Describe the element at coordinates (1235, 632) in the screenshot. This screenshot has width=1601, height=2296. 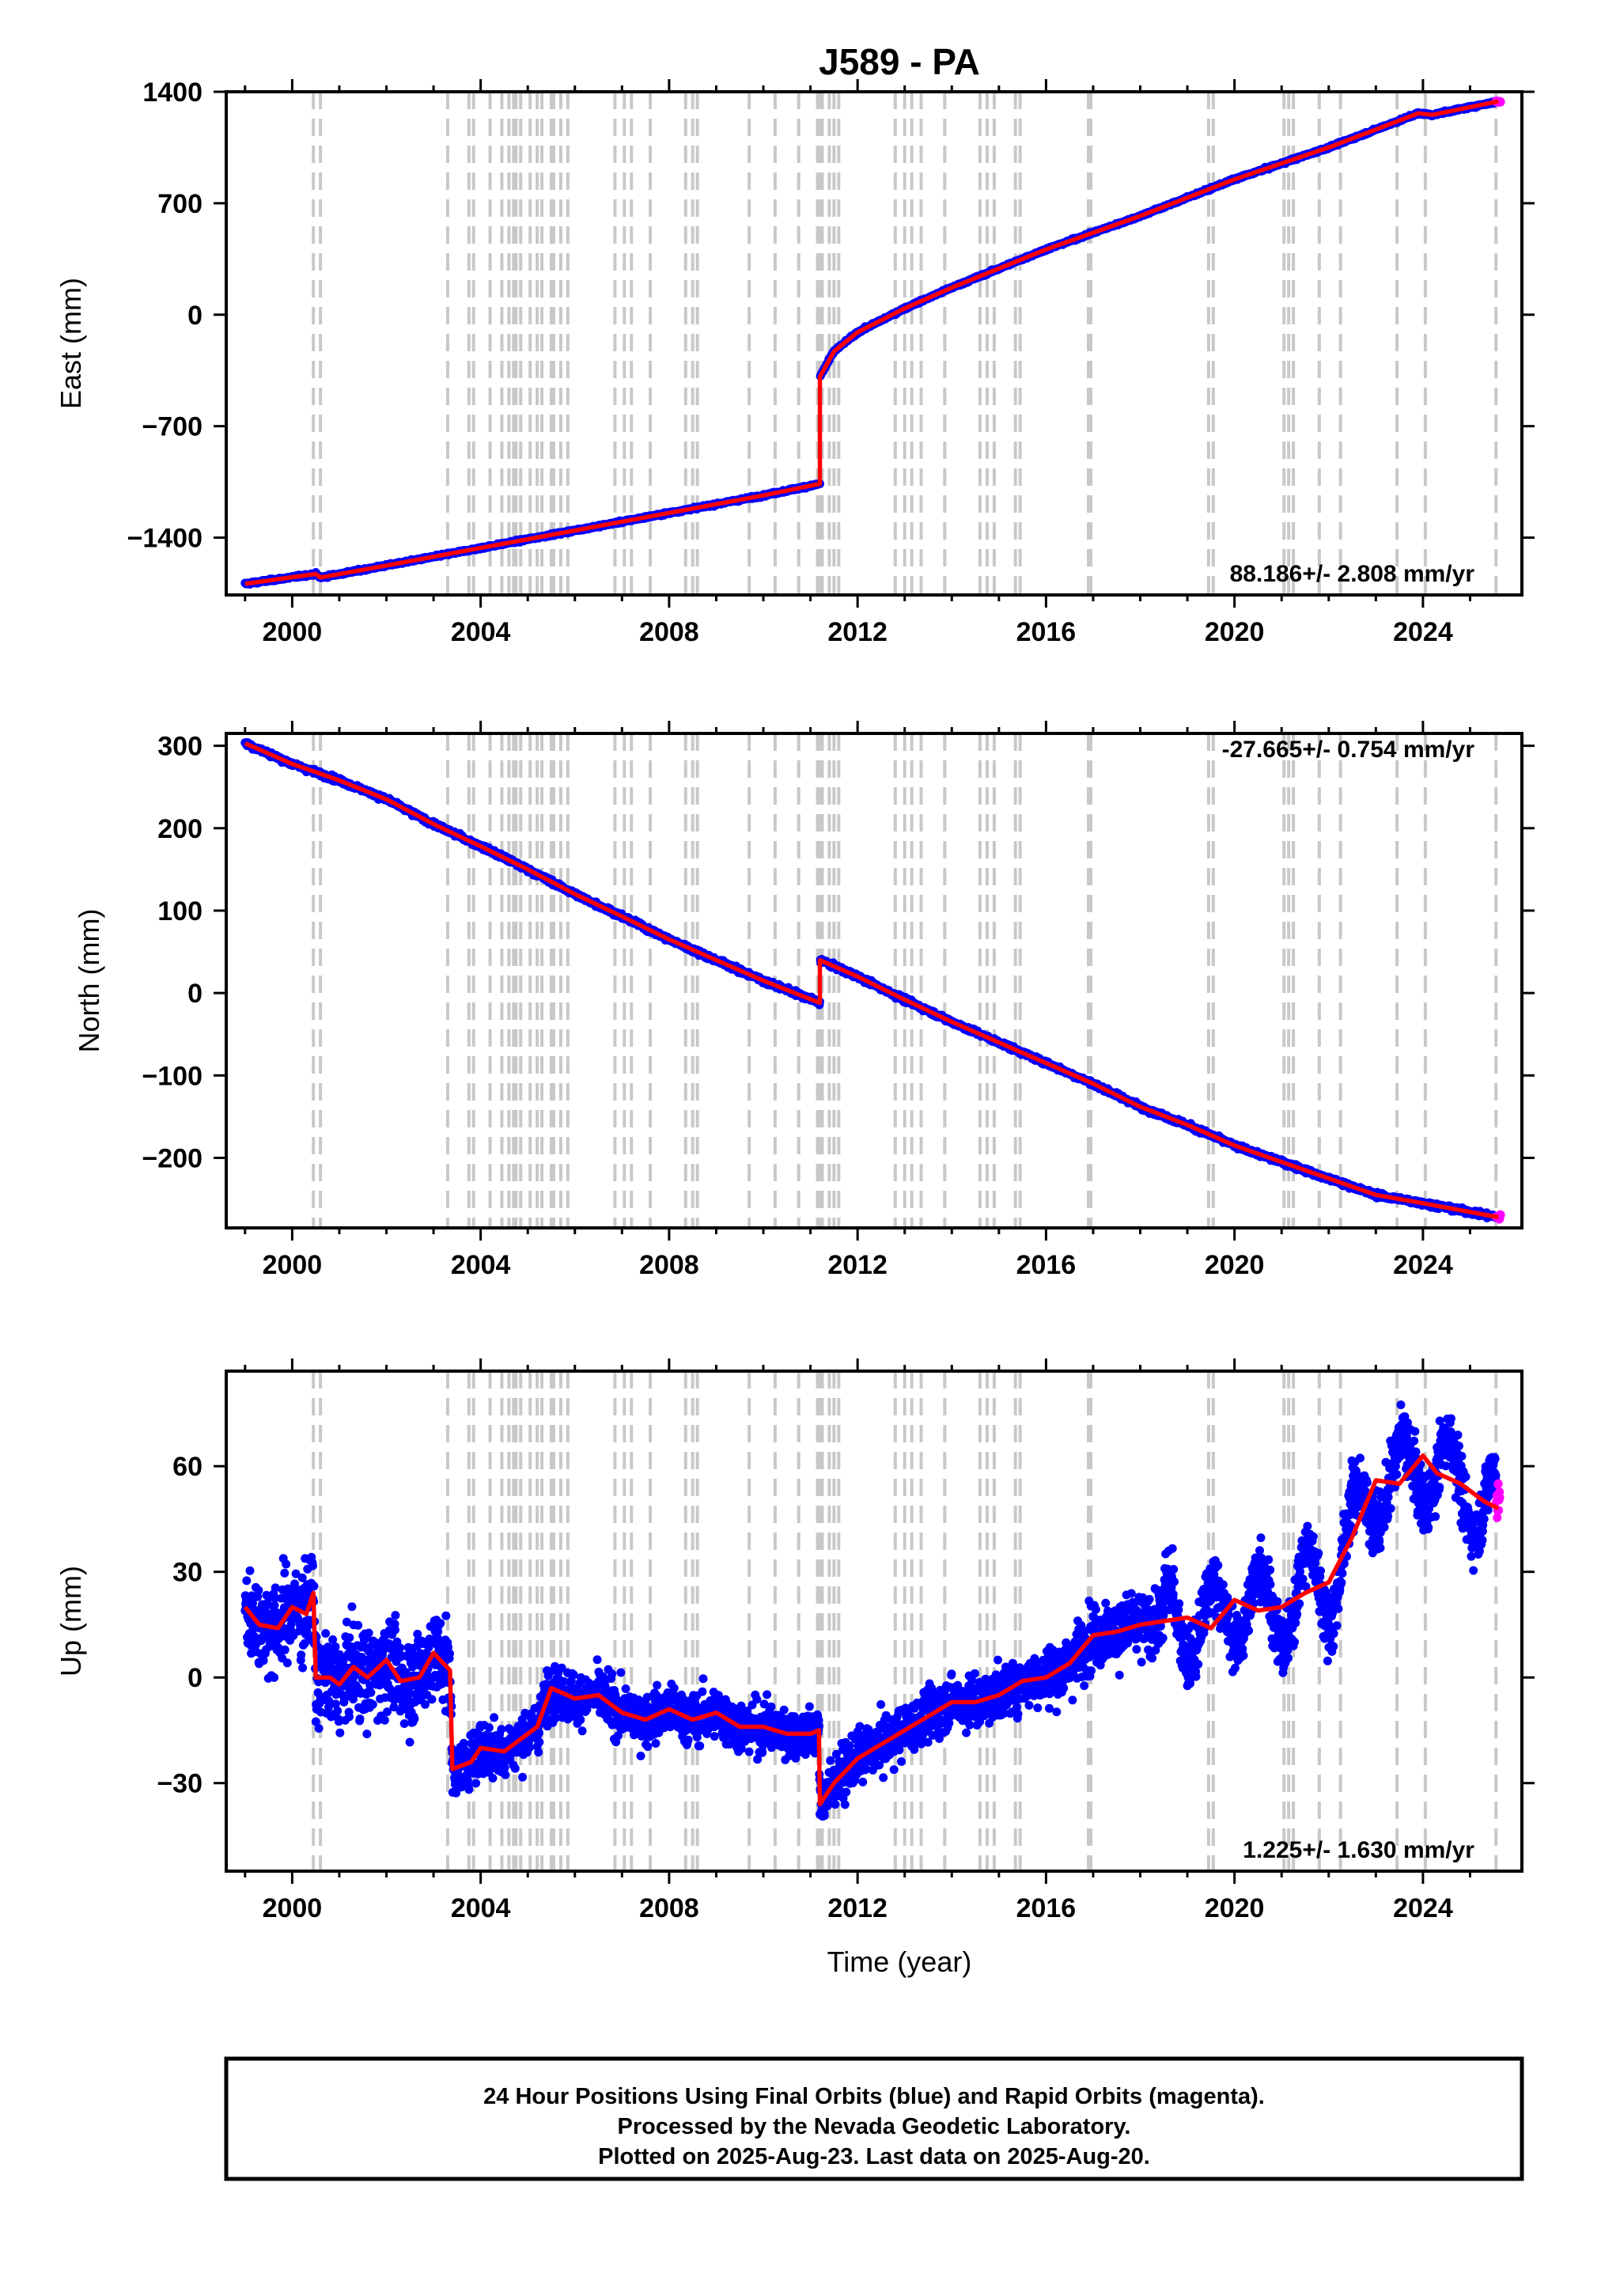
I see `x-tick-label: 2020` at that location.